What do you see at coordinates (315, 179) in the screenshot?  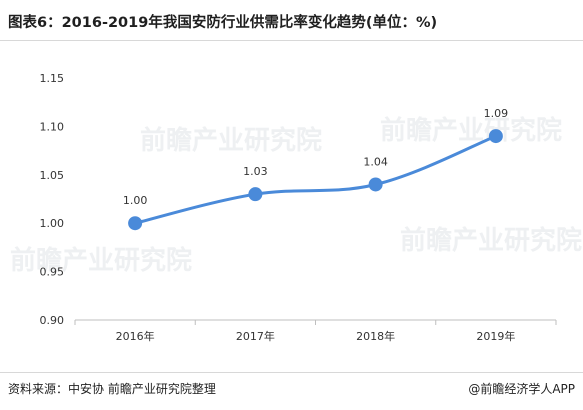 I see `series-line` at bounding box center [315, 179].